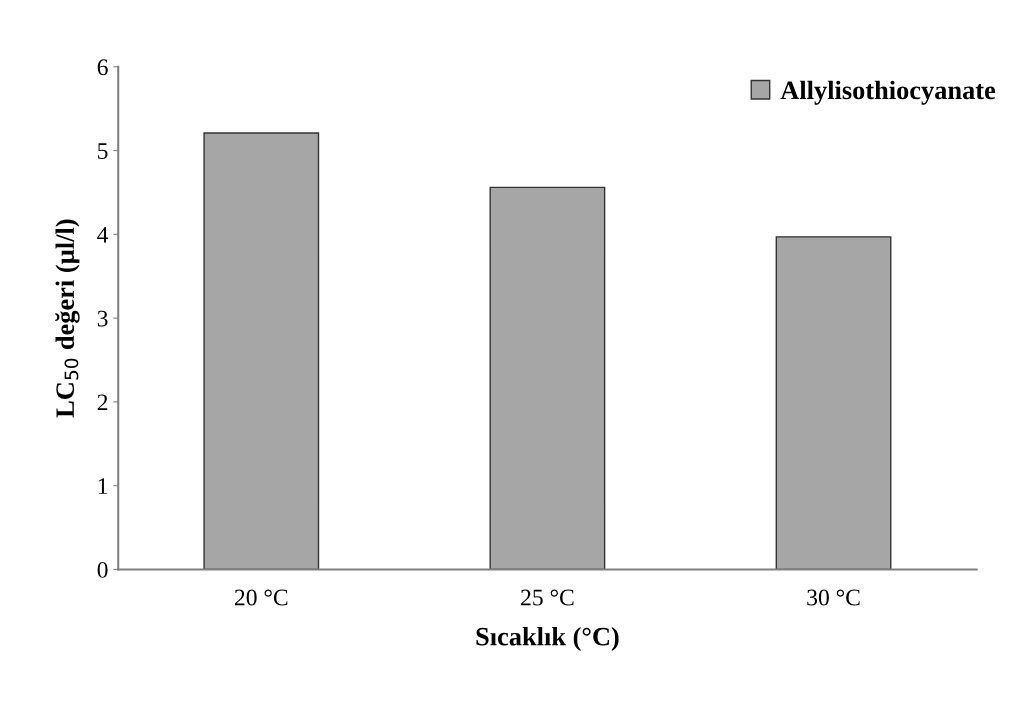  Describe the element at coordinates (888, 92) in the screenshot. I see `legend-label: Allylisothiocyanate` at that location.